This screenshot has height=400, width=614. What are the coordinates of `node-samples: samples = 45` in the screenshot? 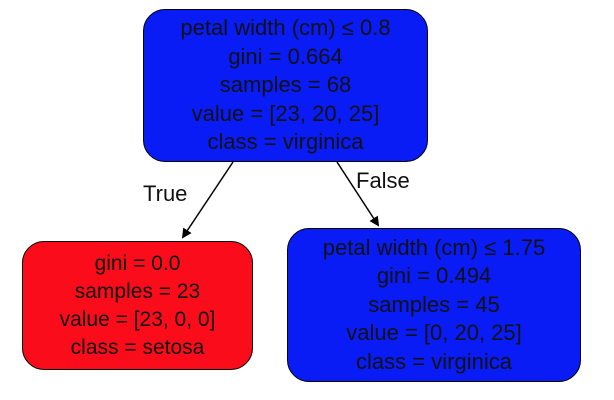 It's located at (434, 304).